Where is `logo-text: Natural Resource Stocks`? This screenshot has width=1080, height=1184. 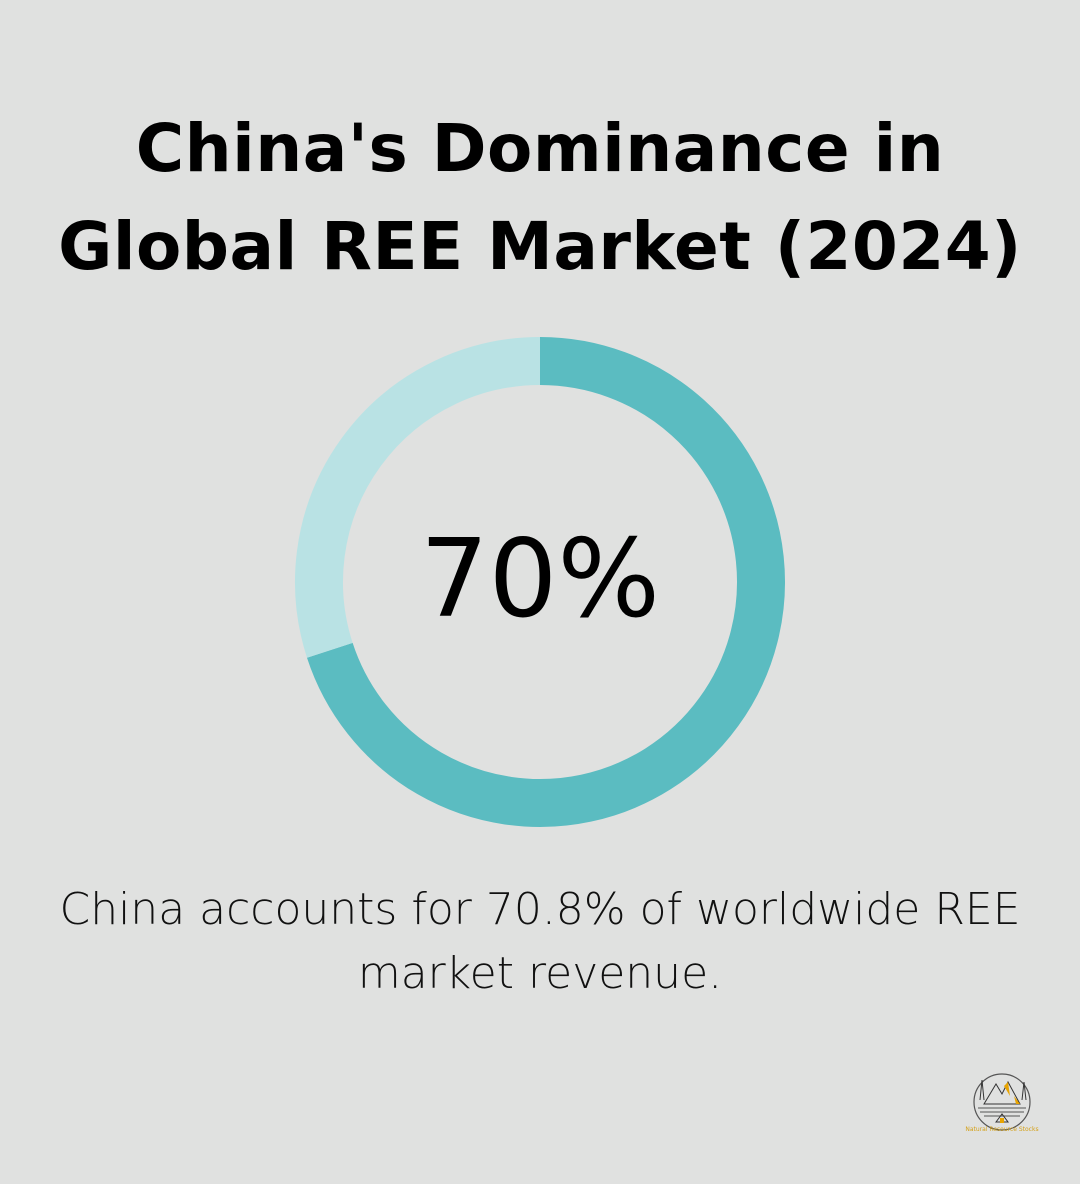
logo-text: Natural Resource Stocks is located at coordinates (1002, 1129).